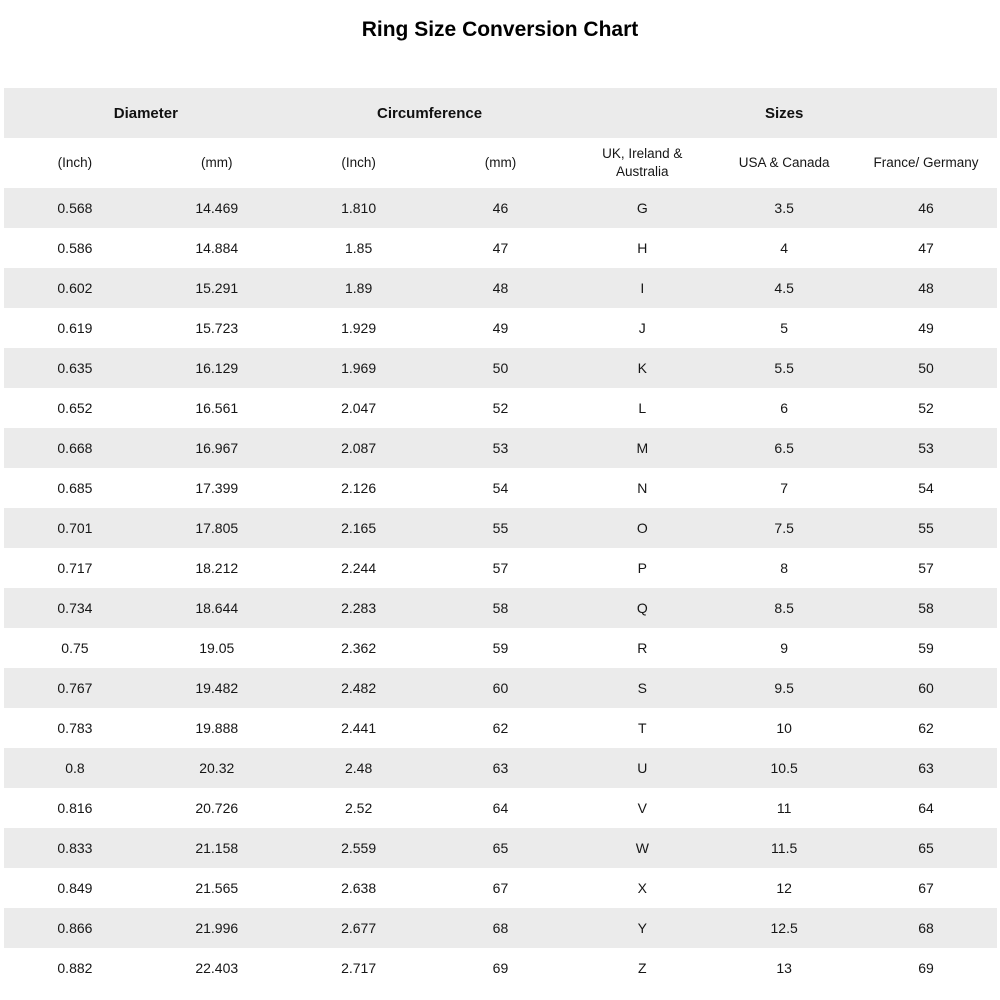  Describe the element at coordinates (75, 888) in the screenshot. I see `table-cell: 0.849` at that location.